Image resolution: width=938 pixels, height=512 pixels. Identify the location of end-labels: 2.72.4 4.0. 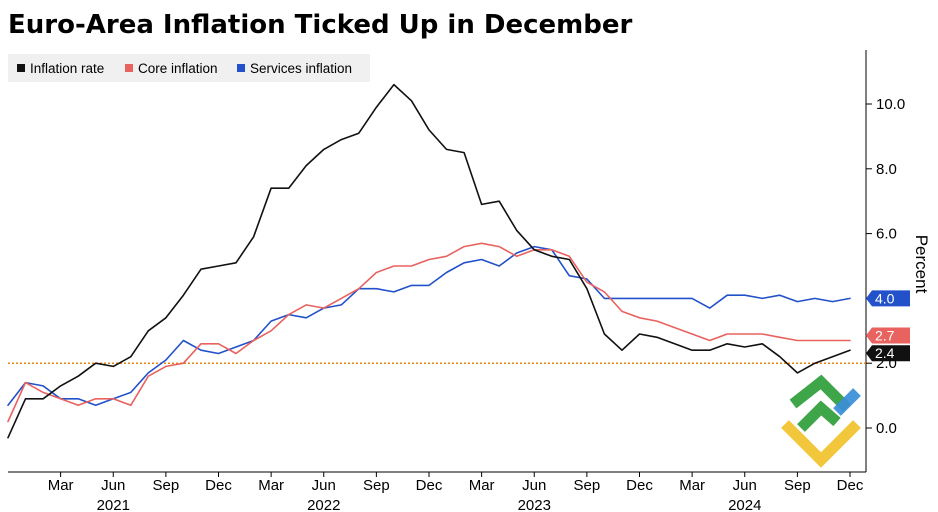
(888, 326).